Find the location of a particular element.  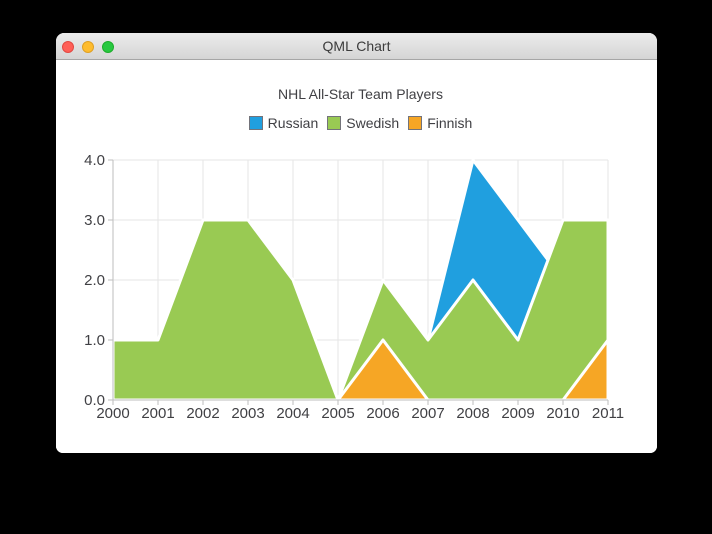

x-tick-label: 2011 is located at coordinates (608, 413).